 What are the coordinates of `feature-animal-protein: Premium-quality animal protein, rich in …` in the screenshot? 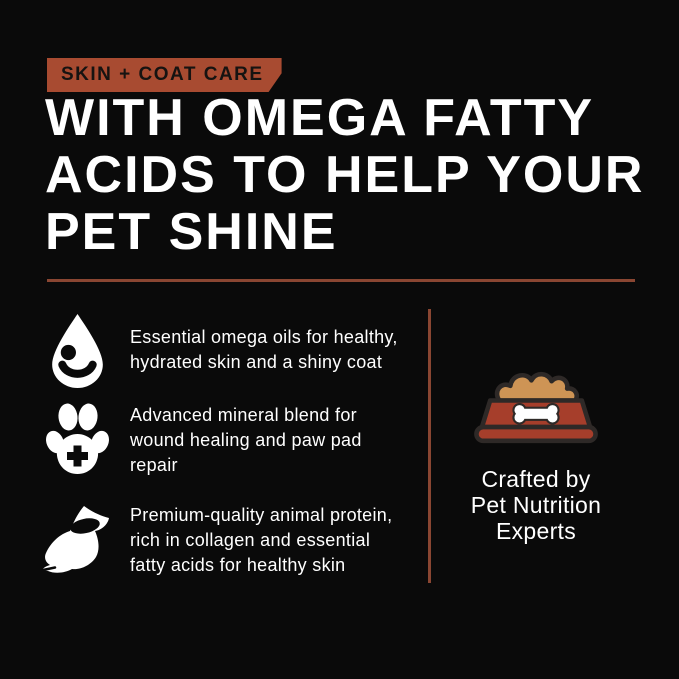 It's located at (215, 540).